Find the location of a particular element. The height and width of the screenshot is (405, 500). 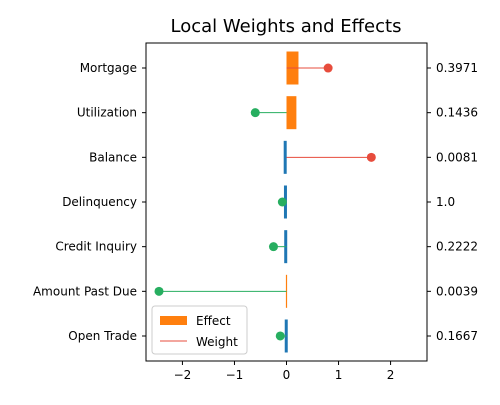

right-value-label: 1.0 is located at coordinates (445, 202).